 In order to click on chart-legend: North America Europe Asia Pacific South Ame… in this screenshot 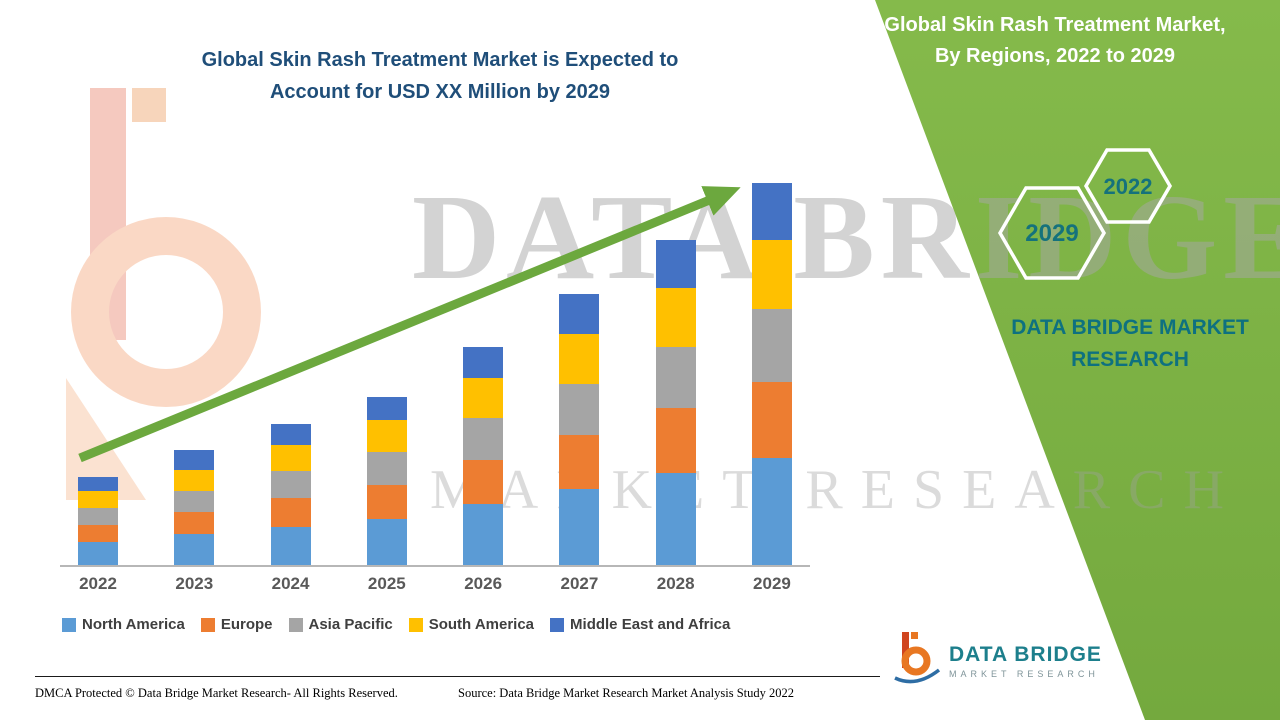, I will do `click(396, 624)`.